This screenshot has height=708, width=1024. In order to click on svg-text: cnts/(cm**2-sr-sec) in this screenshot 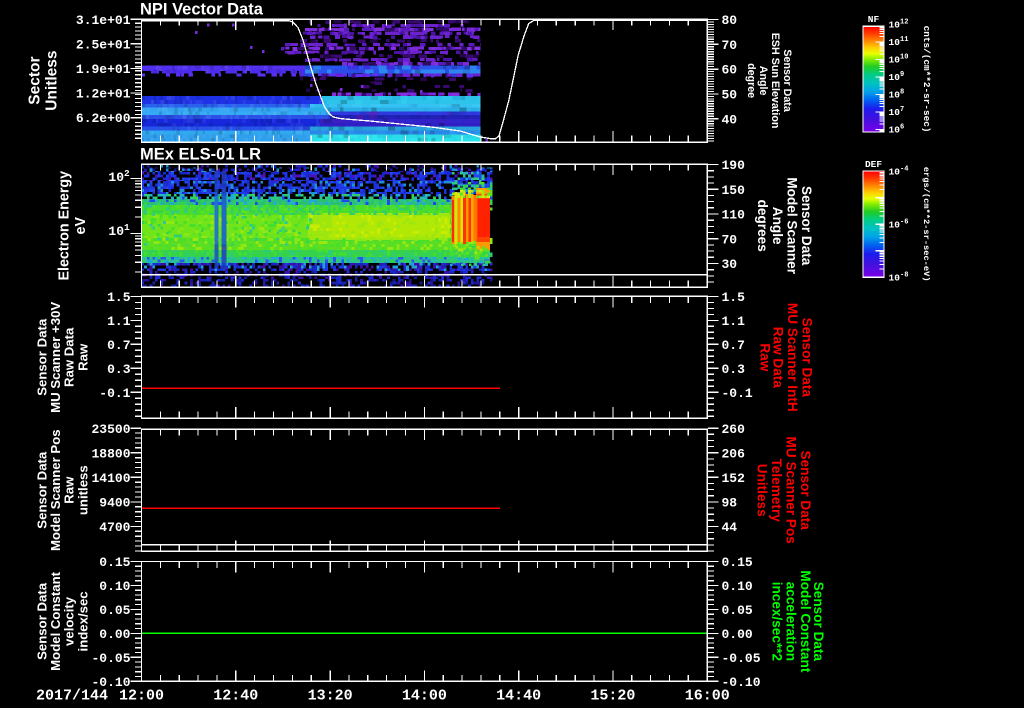, I will do `click(926, 79)`.